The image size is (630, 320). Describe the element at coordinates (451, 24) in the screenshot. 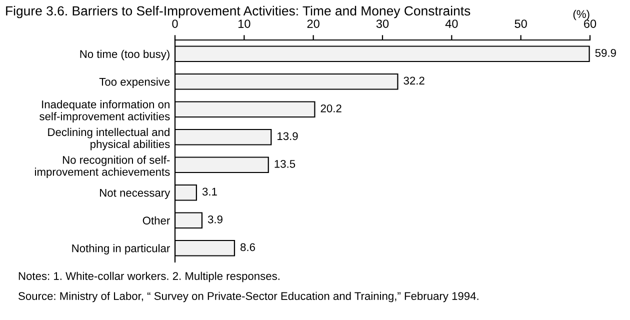

I see `x-tick-label: 40` at that location.